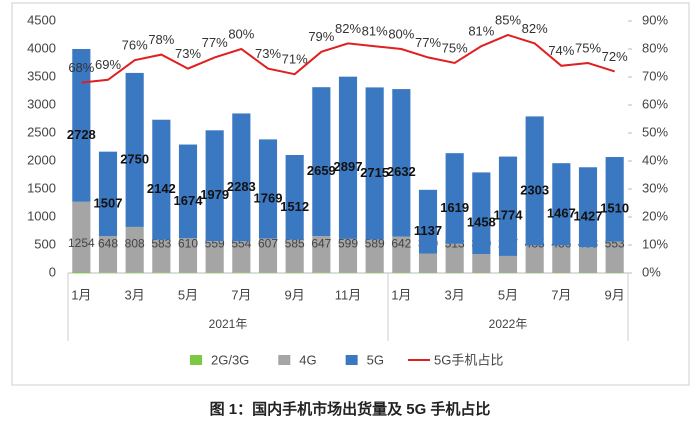 This screenshot has height=433, width=700. What do you see at coordinates (655, 75) in the screenshot?
I see `y2-tick-label: 70%` at bounding box center [655, 75].